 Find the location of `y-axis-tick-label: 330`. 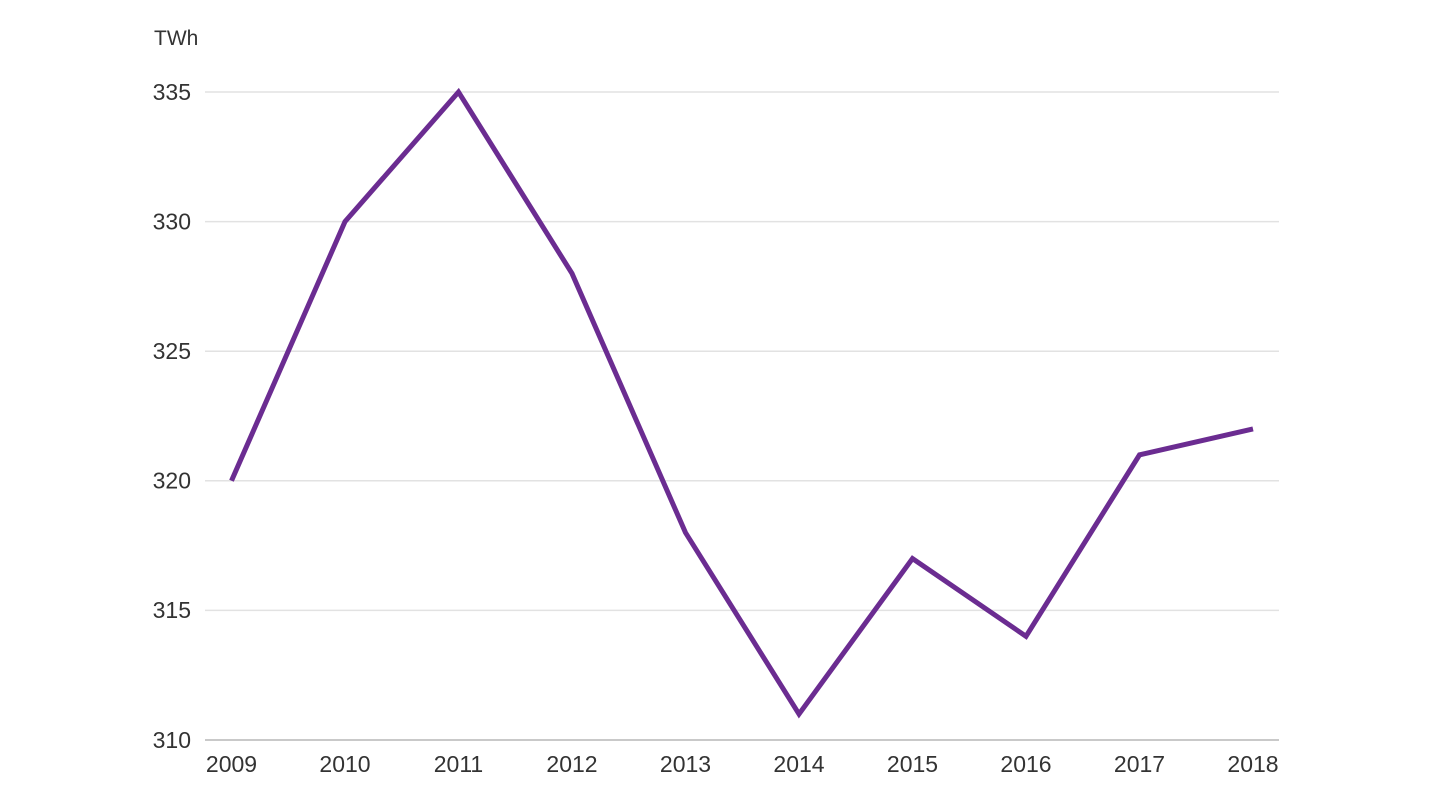

y-axis-tick-label: 330 is located at coordinates (172, 221).